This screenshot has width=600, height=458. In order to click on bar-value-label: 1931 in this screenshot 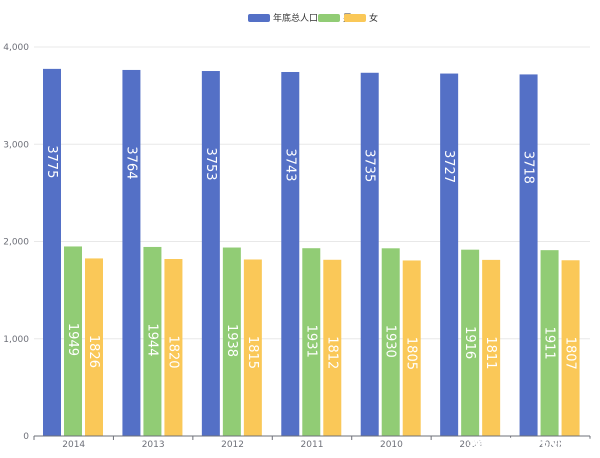, I will do `click(310, 341)`.